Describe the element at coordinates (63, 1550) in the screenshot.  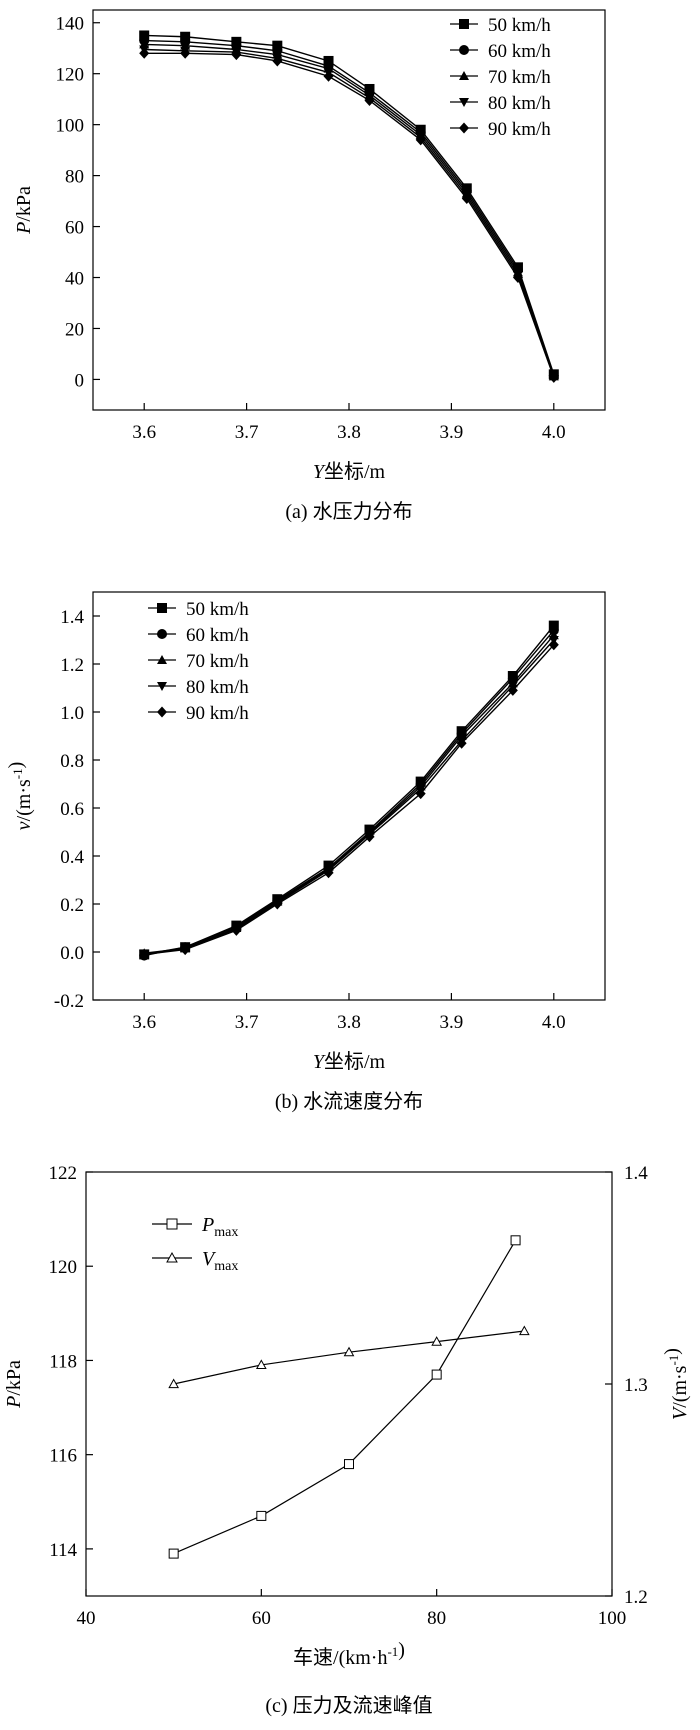
I see `y-tick-label: 114` at that location.